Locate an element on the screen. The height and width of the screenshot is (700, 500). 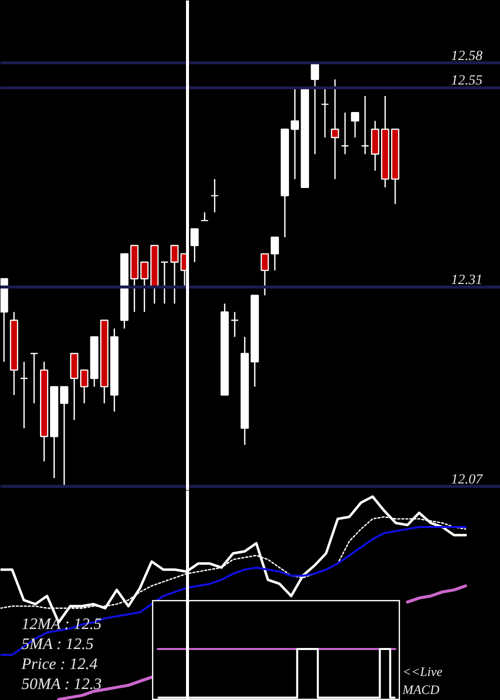
text: <<Live MACD is located at coordinates (422, 680).